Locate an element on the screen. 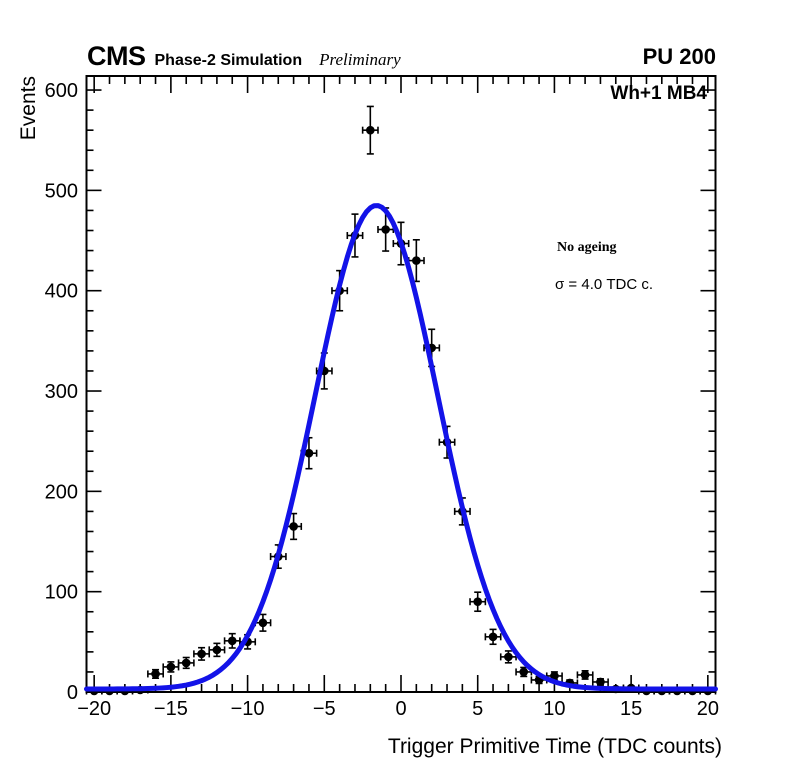  y-axis-title: Events is located at coordinates (28, 108).